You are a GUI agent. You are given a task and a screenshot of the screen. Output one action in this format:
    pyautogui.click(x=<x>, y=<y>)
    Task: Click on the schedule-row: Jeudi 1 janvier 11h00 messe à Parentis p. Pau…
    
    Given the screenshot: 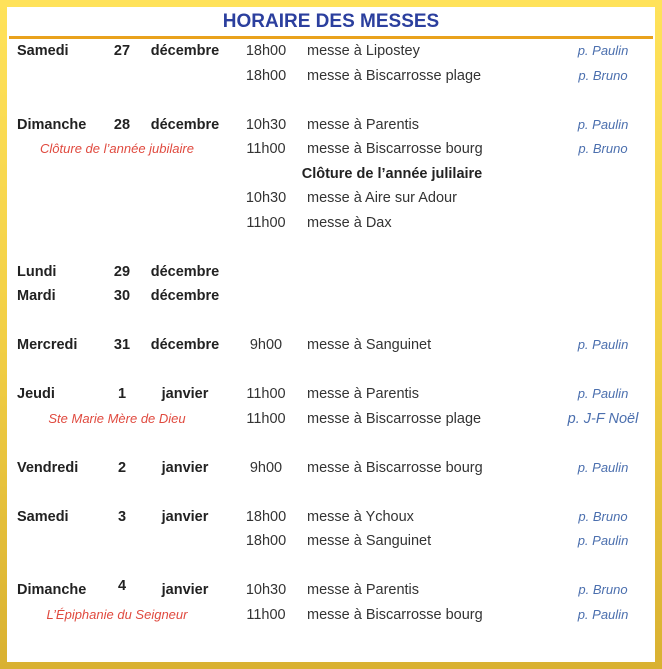 What is the action you would take?
    pyautogui.click(x=331, y=394)
    